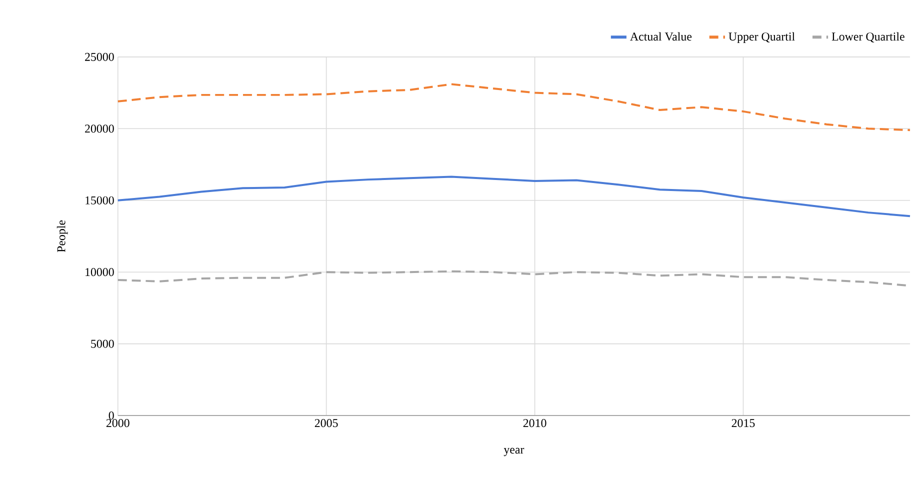 Image resolution: width=911 pixels, height=495 pixels. Describe the element at coordinates (534, 422) in the screenshot. I see `x-tick-label: 2010` at that location.